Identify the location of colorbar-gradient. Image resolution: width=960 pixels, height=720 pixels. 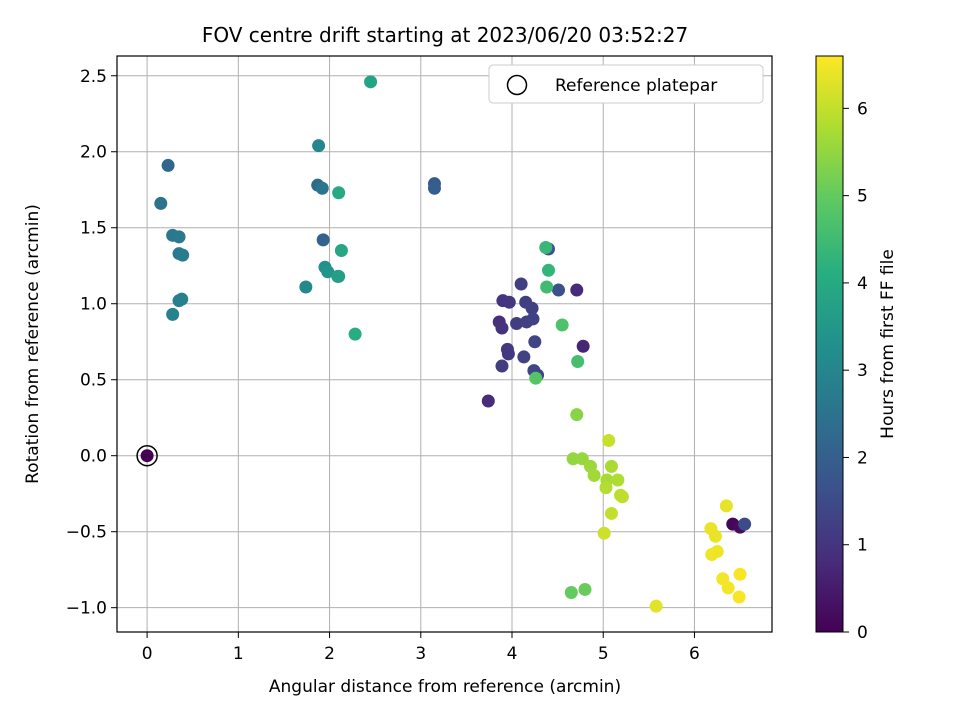
(829, 344).